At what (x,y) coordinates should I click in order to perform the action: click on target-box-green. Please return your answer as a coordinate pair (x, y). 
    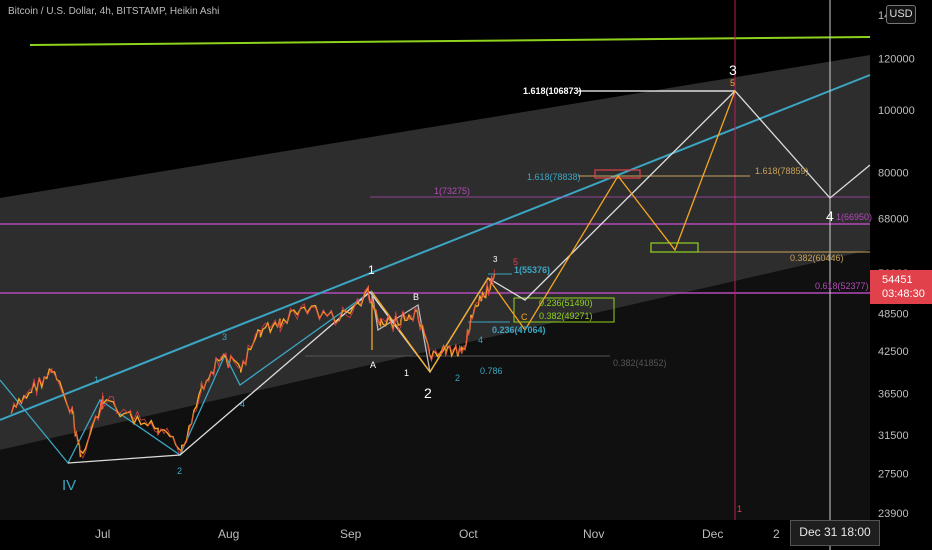
    Looking at the image, I should click on (674, 247).